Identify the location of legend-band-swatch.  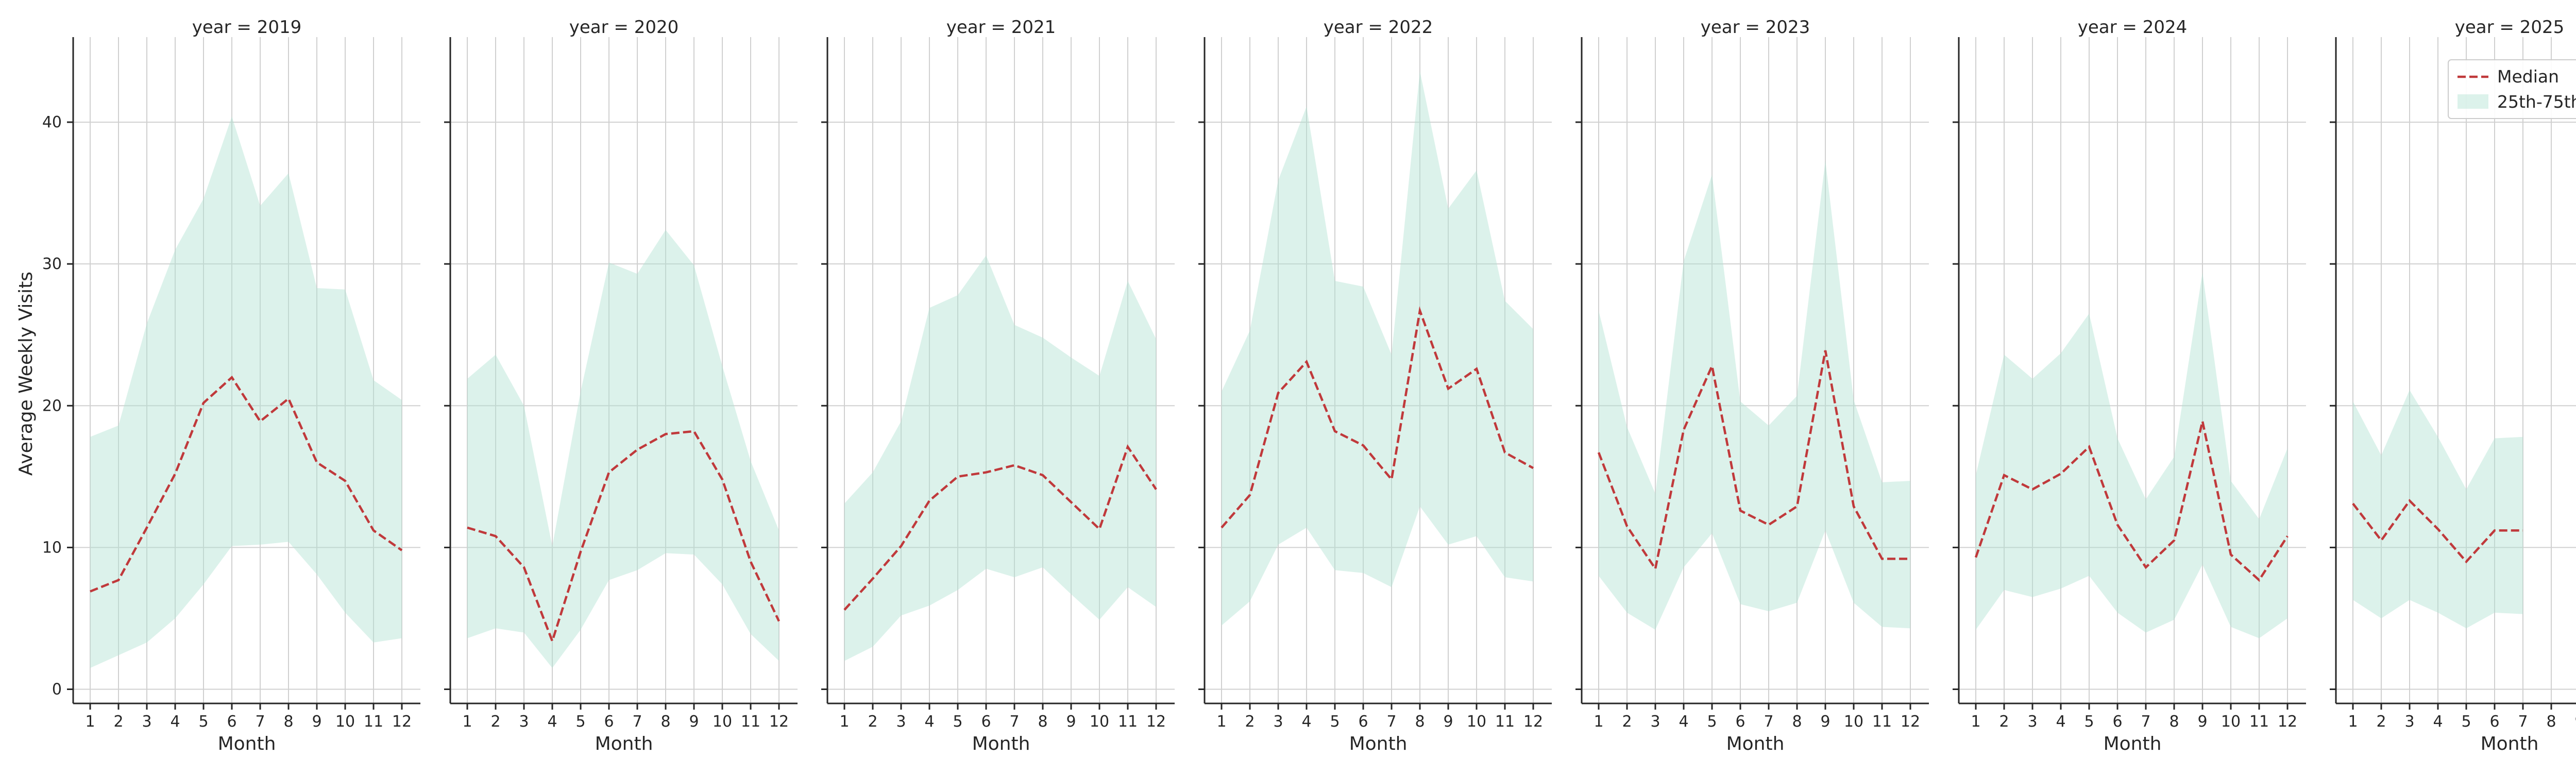
(2473, 101).